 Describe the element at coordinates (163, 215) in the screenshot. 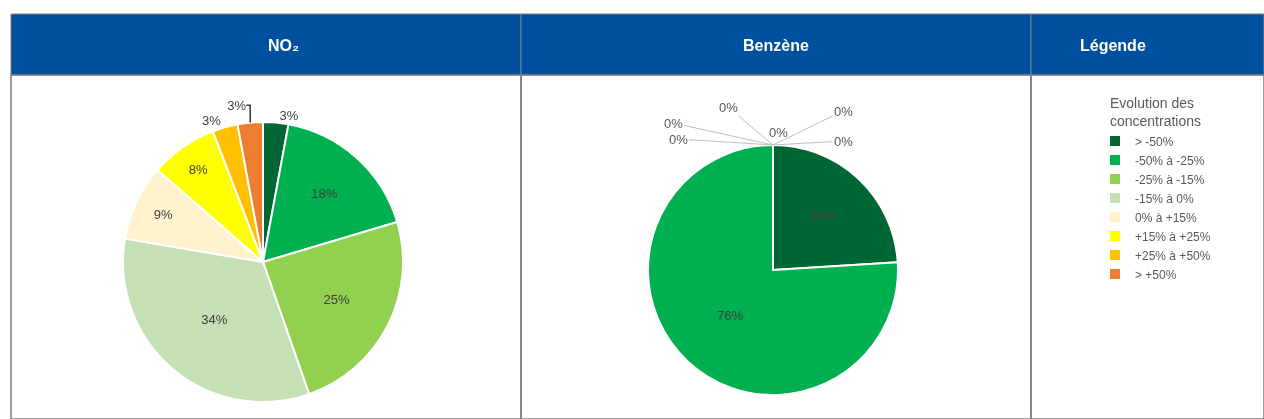

I see `data-label: 9%` at that location.